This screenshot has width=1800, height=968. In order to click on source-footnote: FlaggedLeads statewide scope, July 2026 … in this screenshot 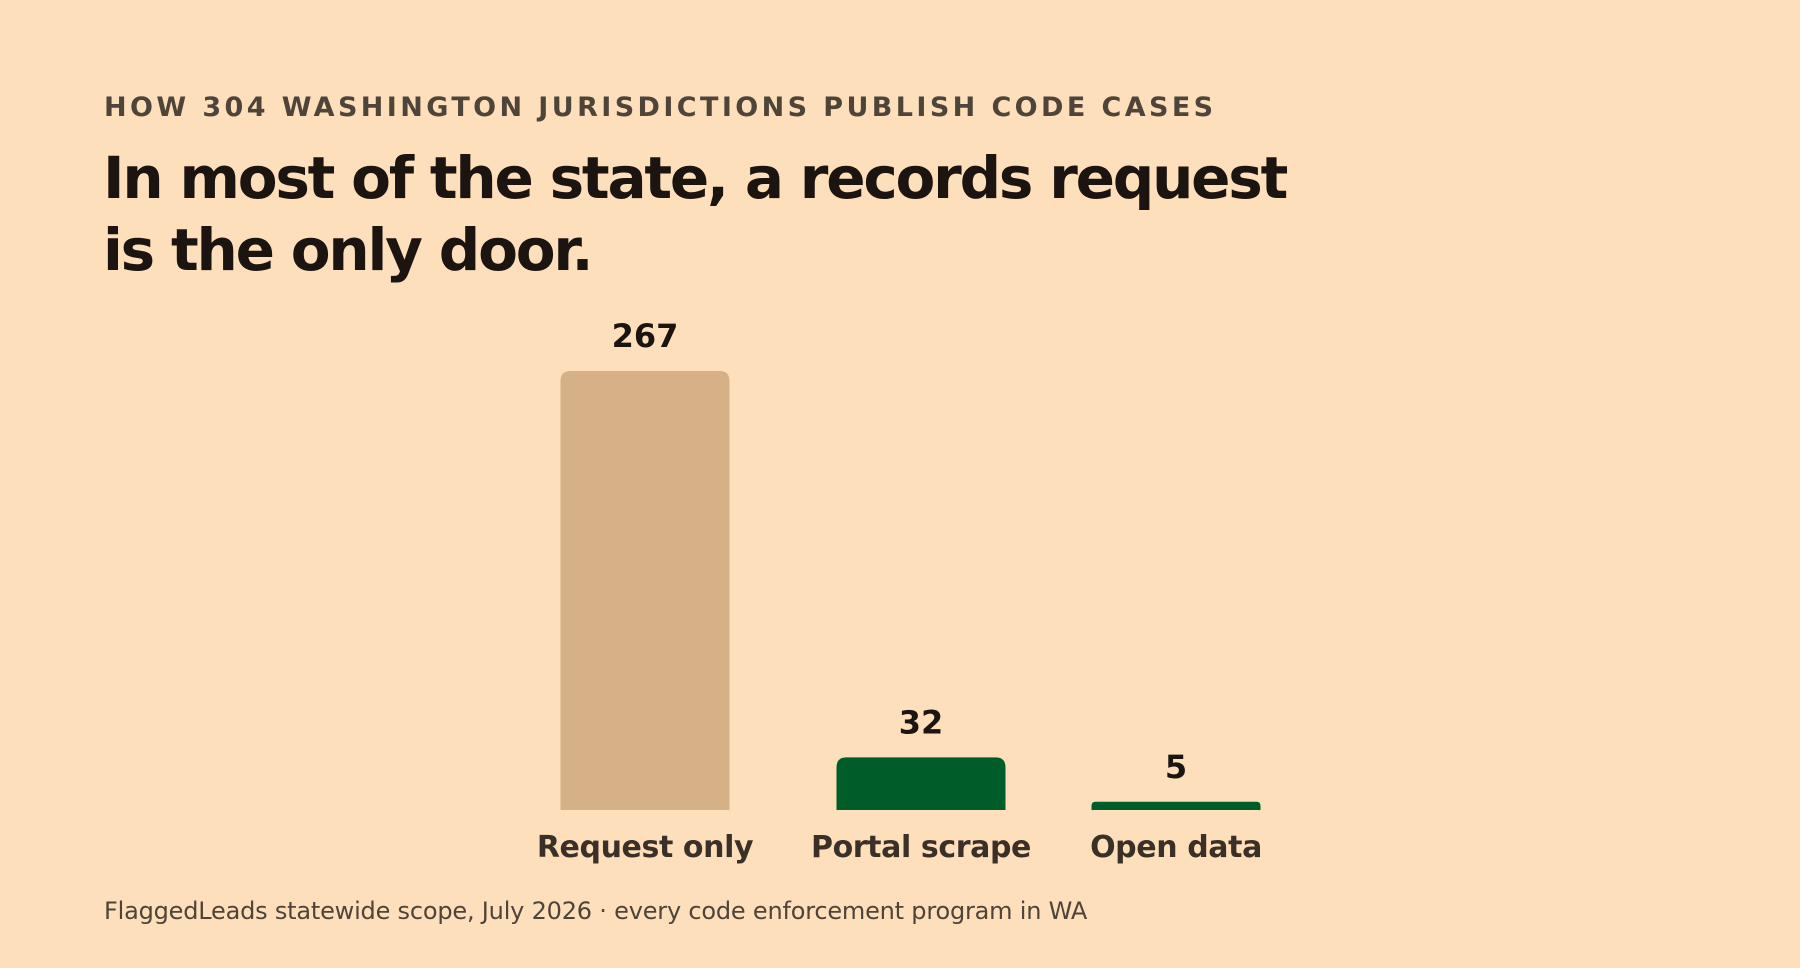, I will do `click(596, 911)`.